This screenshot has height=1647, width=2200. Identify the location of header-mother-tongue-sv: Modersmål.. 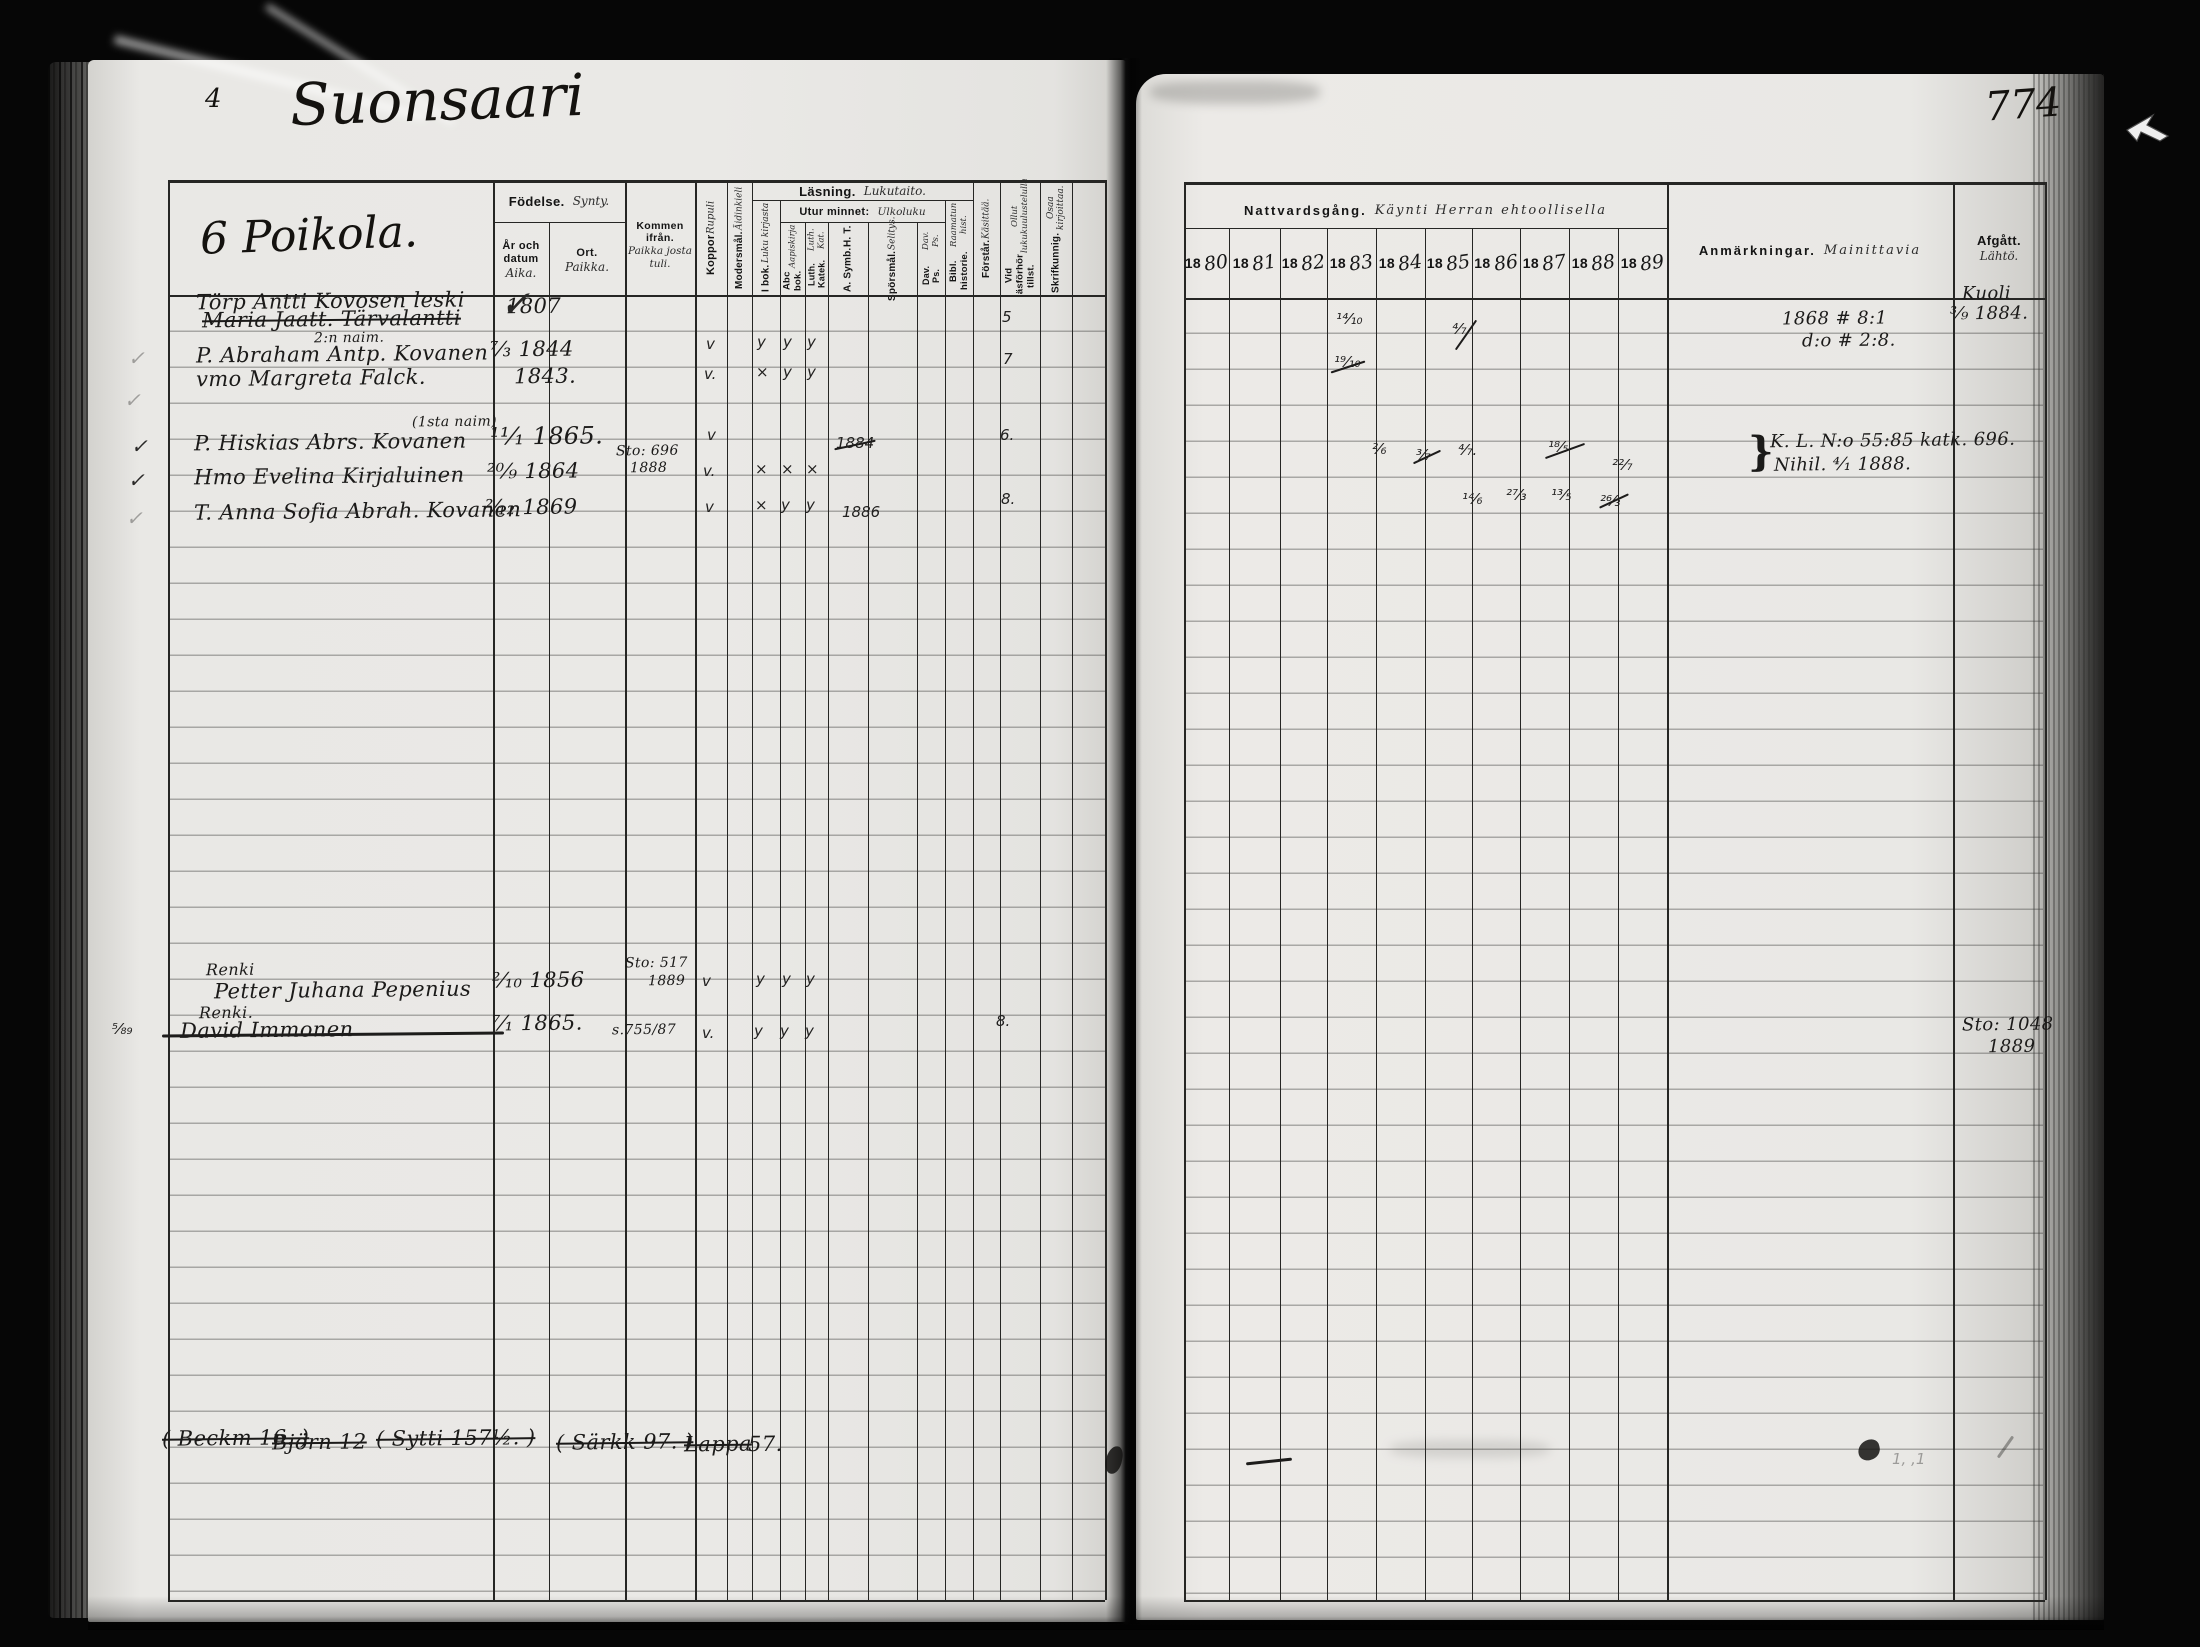
(739, 260).